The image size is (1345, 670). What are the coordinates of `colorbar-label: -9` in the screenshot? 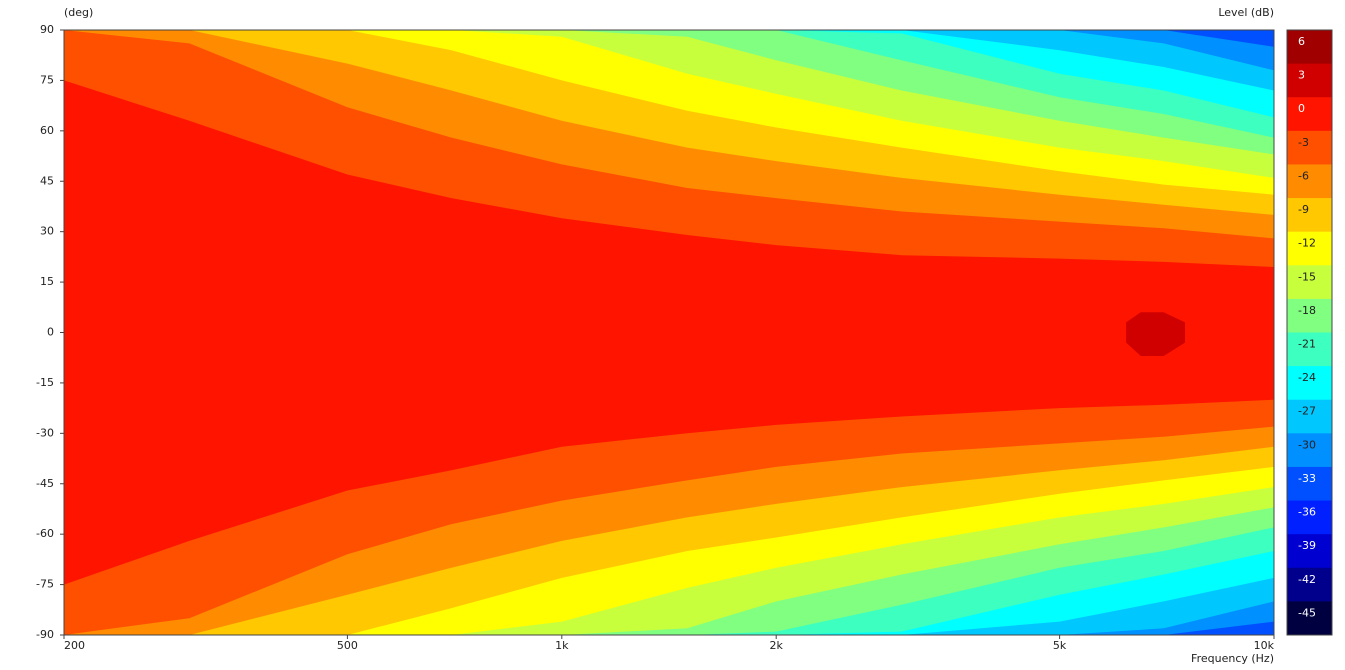 It's located at (1303, 209).